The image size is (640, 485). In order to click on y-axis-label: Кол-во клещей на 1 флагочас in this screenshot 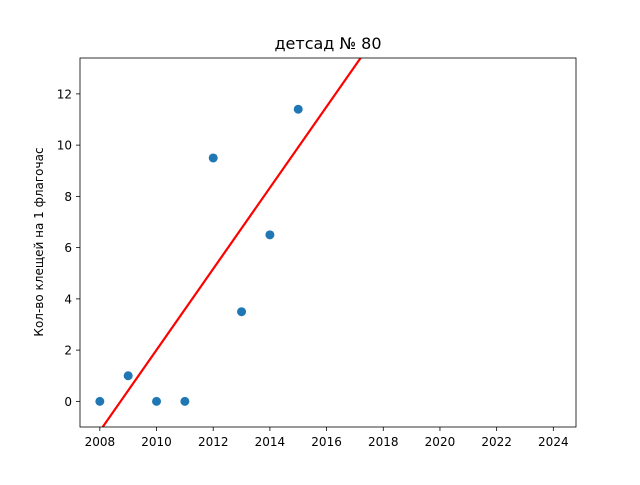, I will do `click(39, 241)`.